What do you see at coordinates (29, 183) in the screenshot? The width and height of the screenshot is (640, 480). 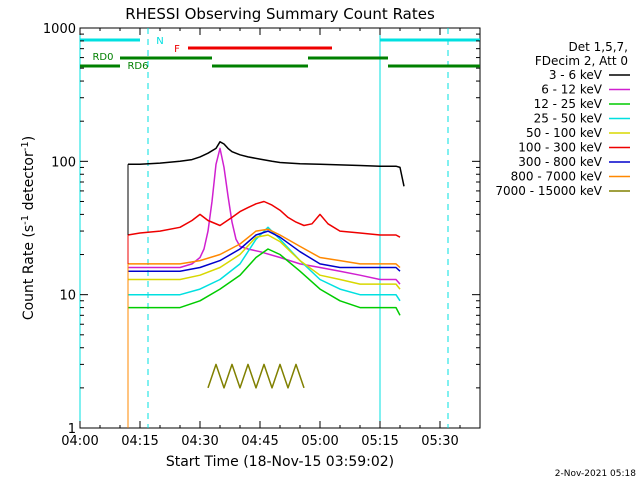 I see `y-axis-label-mid: detector` at bounding box center [29, 183].